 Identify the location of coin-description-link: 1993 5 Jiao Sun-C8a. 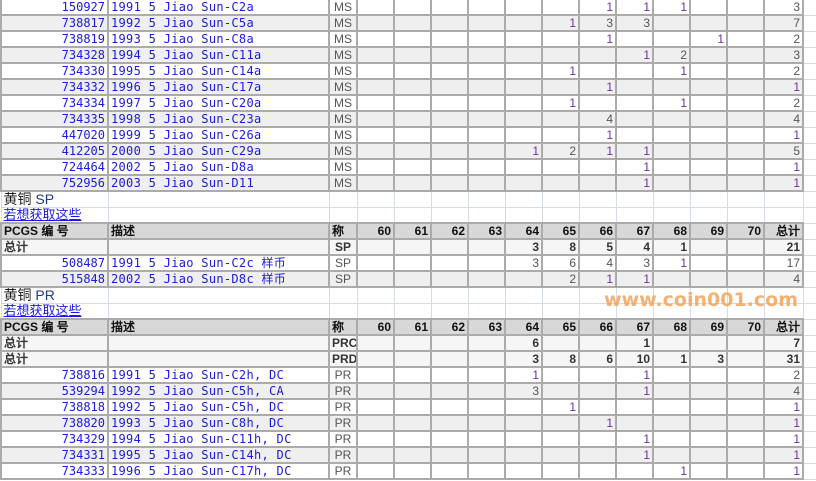
(218, 39).